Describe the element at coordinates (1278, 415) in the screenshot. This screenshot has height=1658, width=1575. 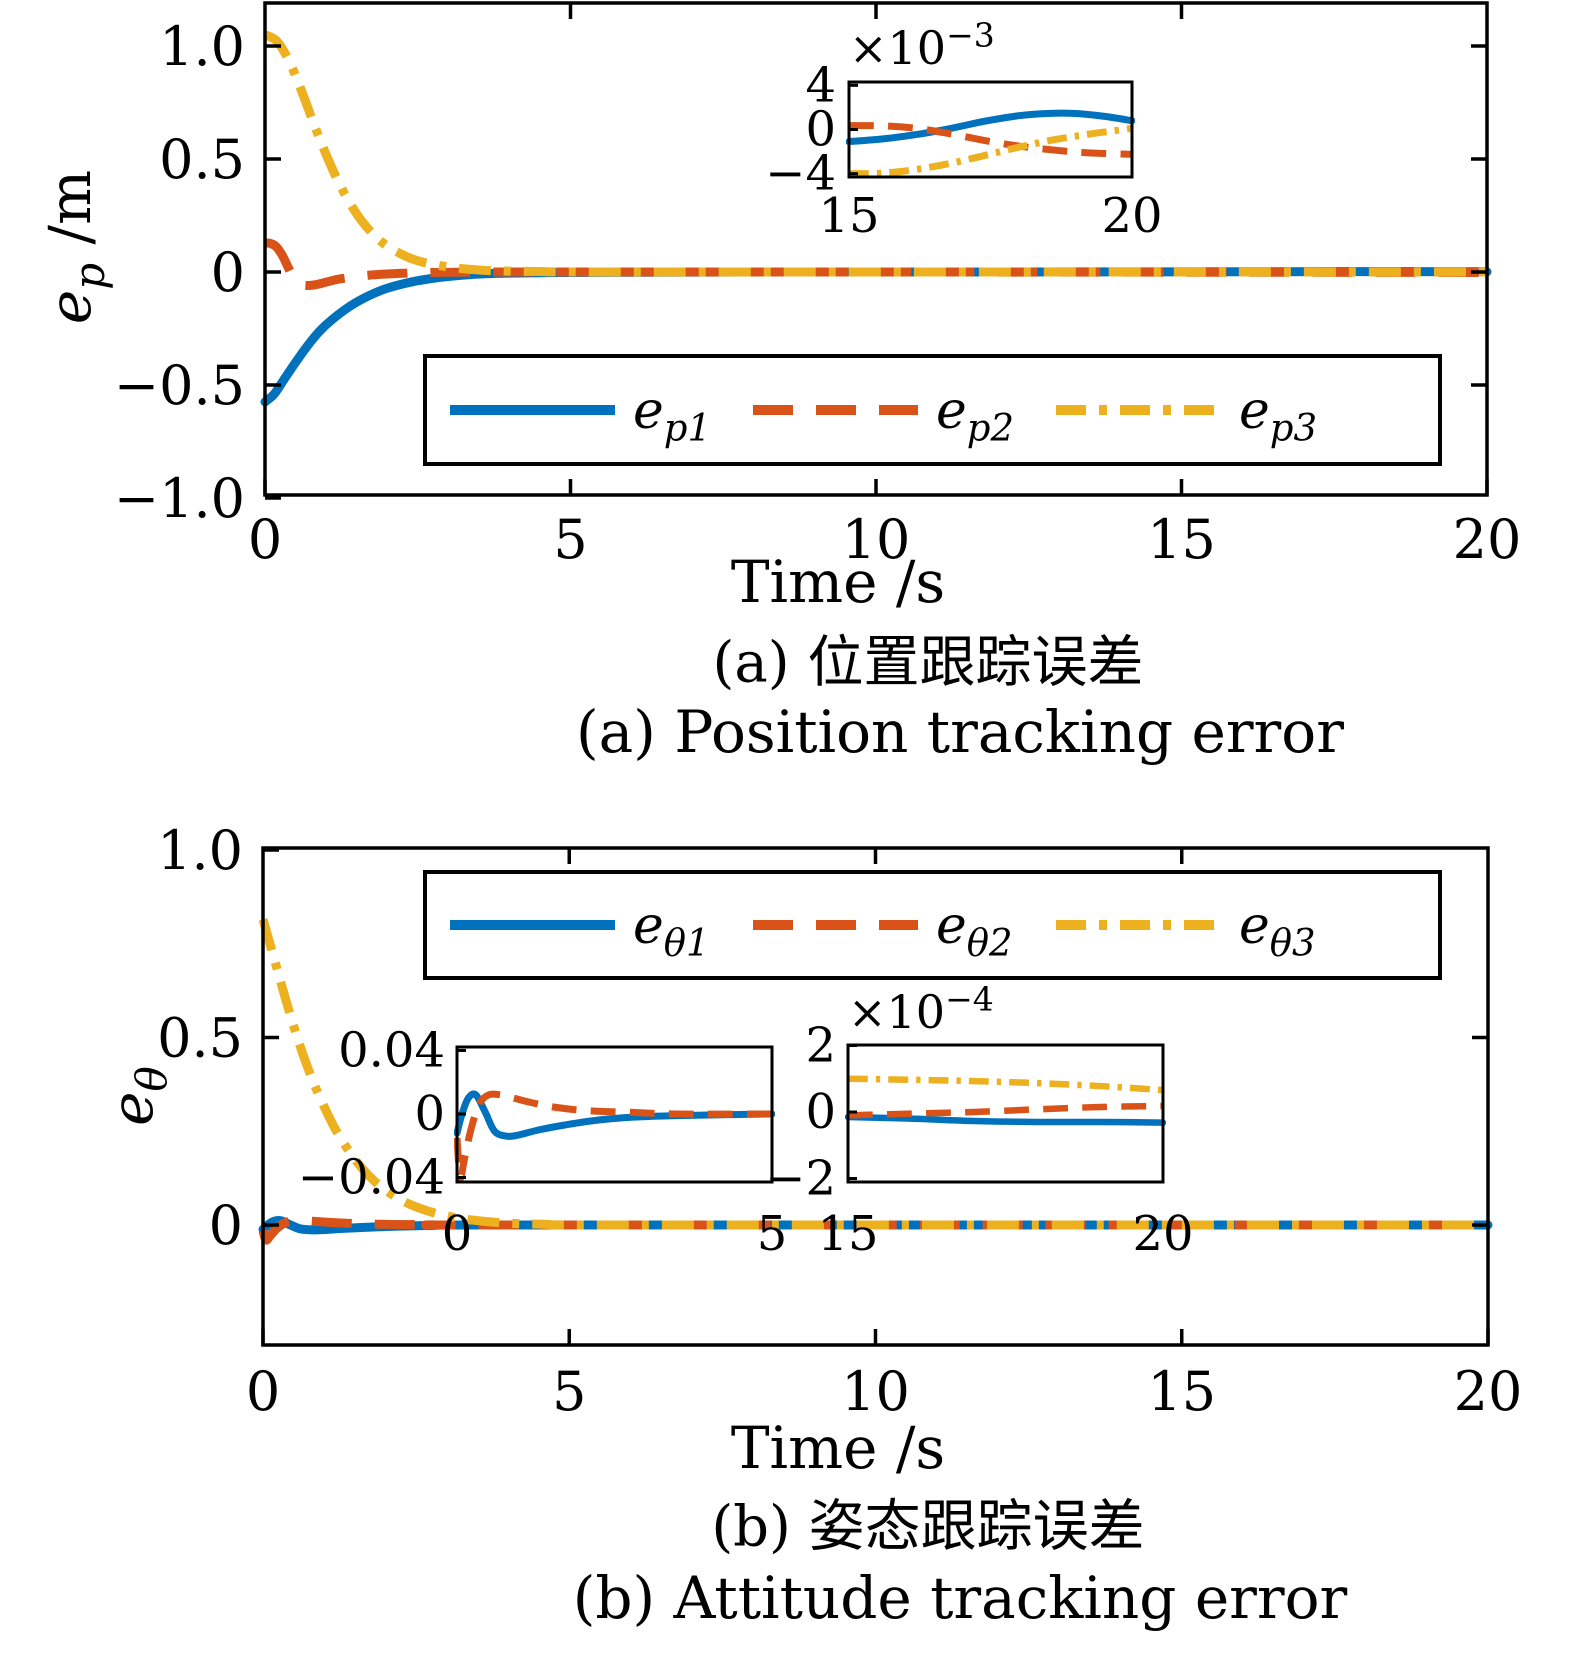
I see `legend-label-p3: ep3` at that location.